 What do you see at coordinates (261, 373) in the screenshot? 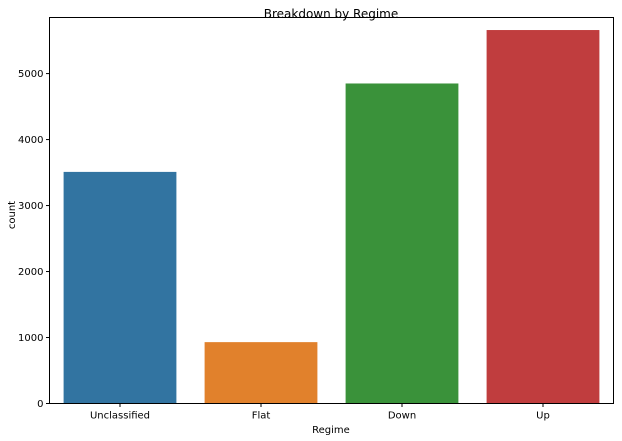
I see `bar-flat` at bounding box center [261, 373].